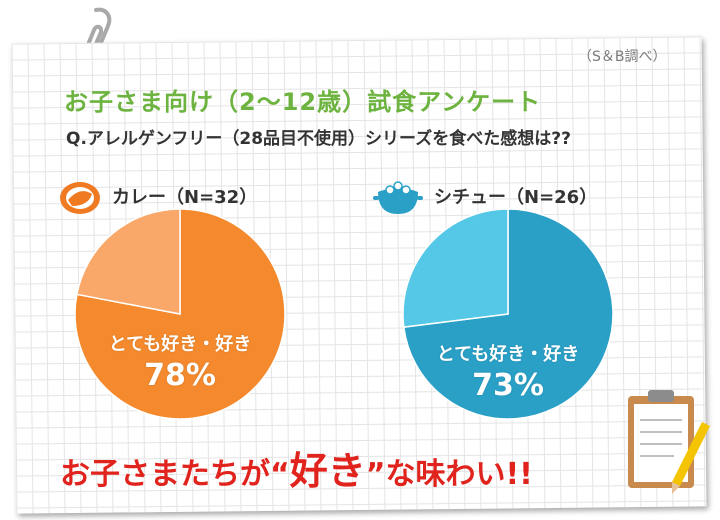 This screenshot has height=520, width=720. What do you see at coordinates (508, 385) in the screenshot?
I see `stew-slice-value: 73%` at bounding box center [508, 385].